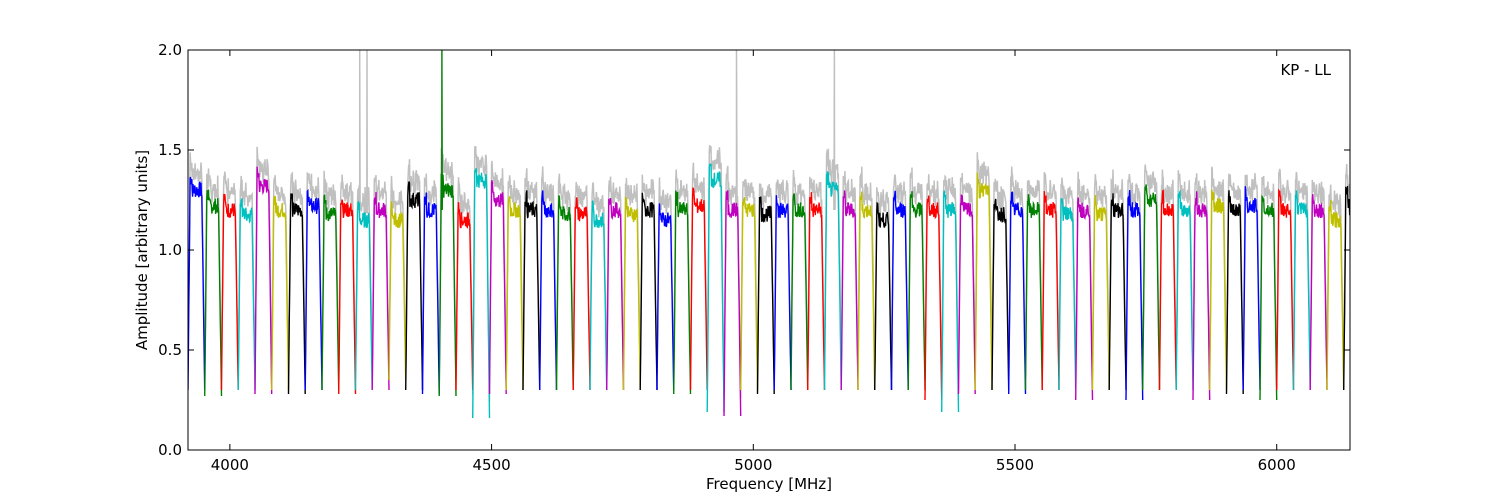 The image size is (1500, 500). I want to click on x-tick-label: 5000, so click(753, 465).